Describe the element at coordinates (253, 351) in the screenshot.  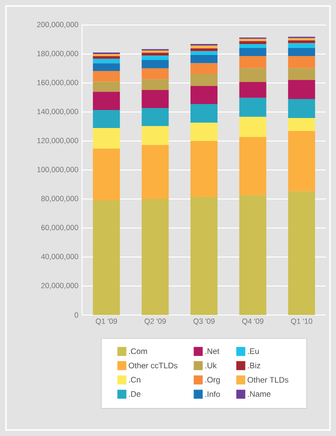
I see `legend-label: .Eu` at that location.